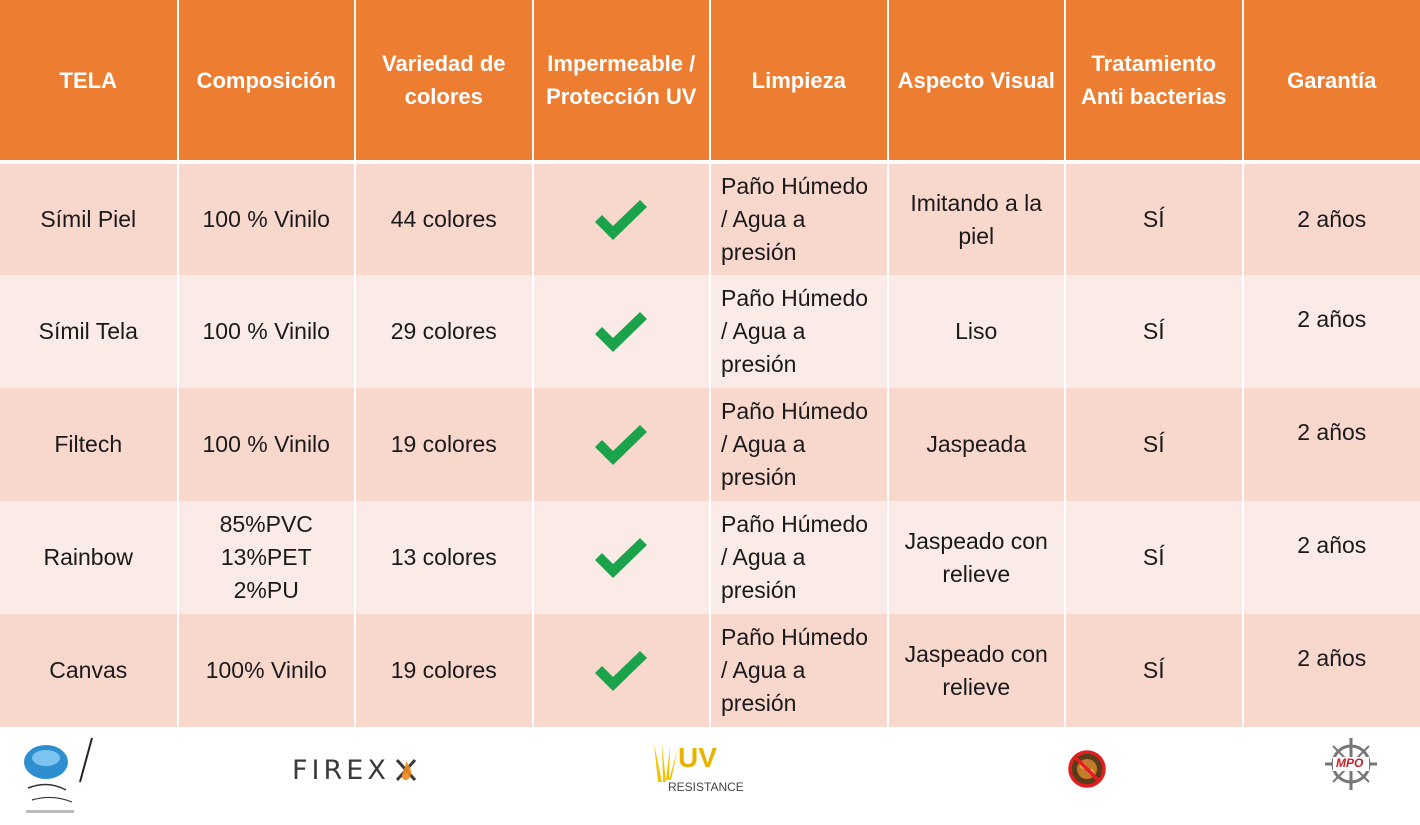 The width and height of the screenshot is (1420, 825). Describe the element at coordinates (977, 444) in the screenshot. I see `cell-aspecto: Jaspeada` at that location.